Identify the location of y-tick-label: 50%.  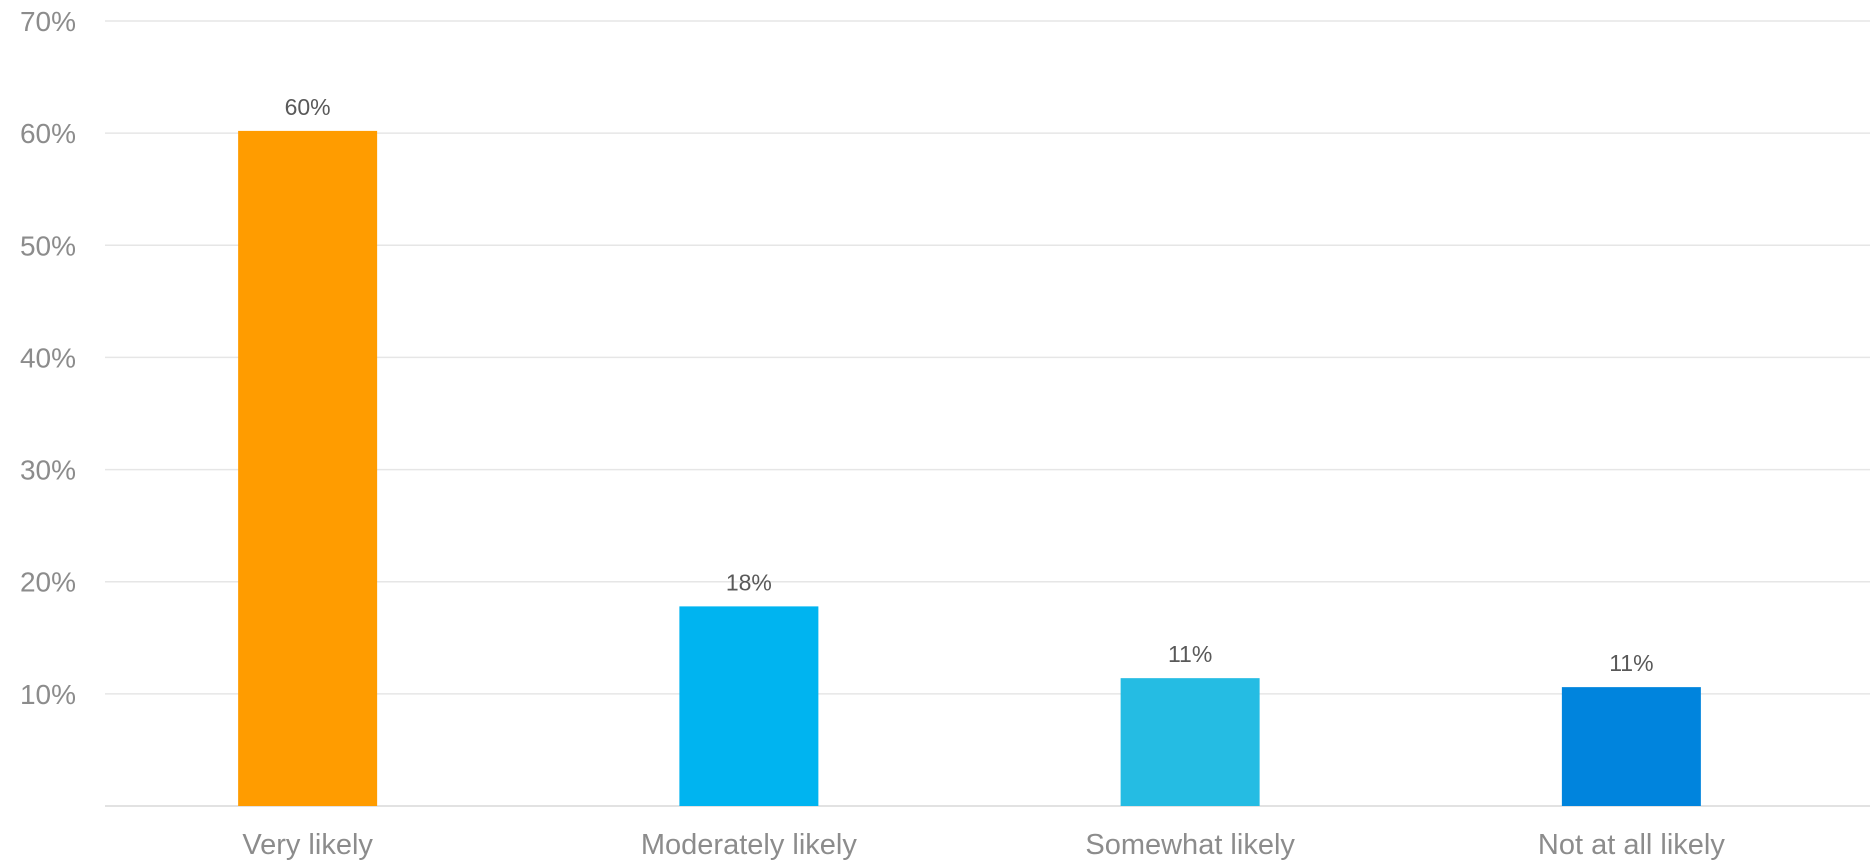
(48, 245).